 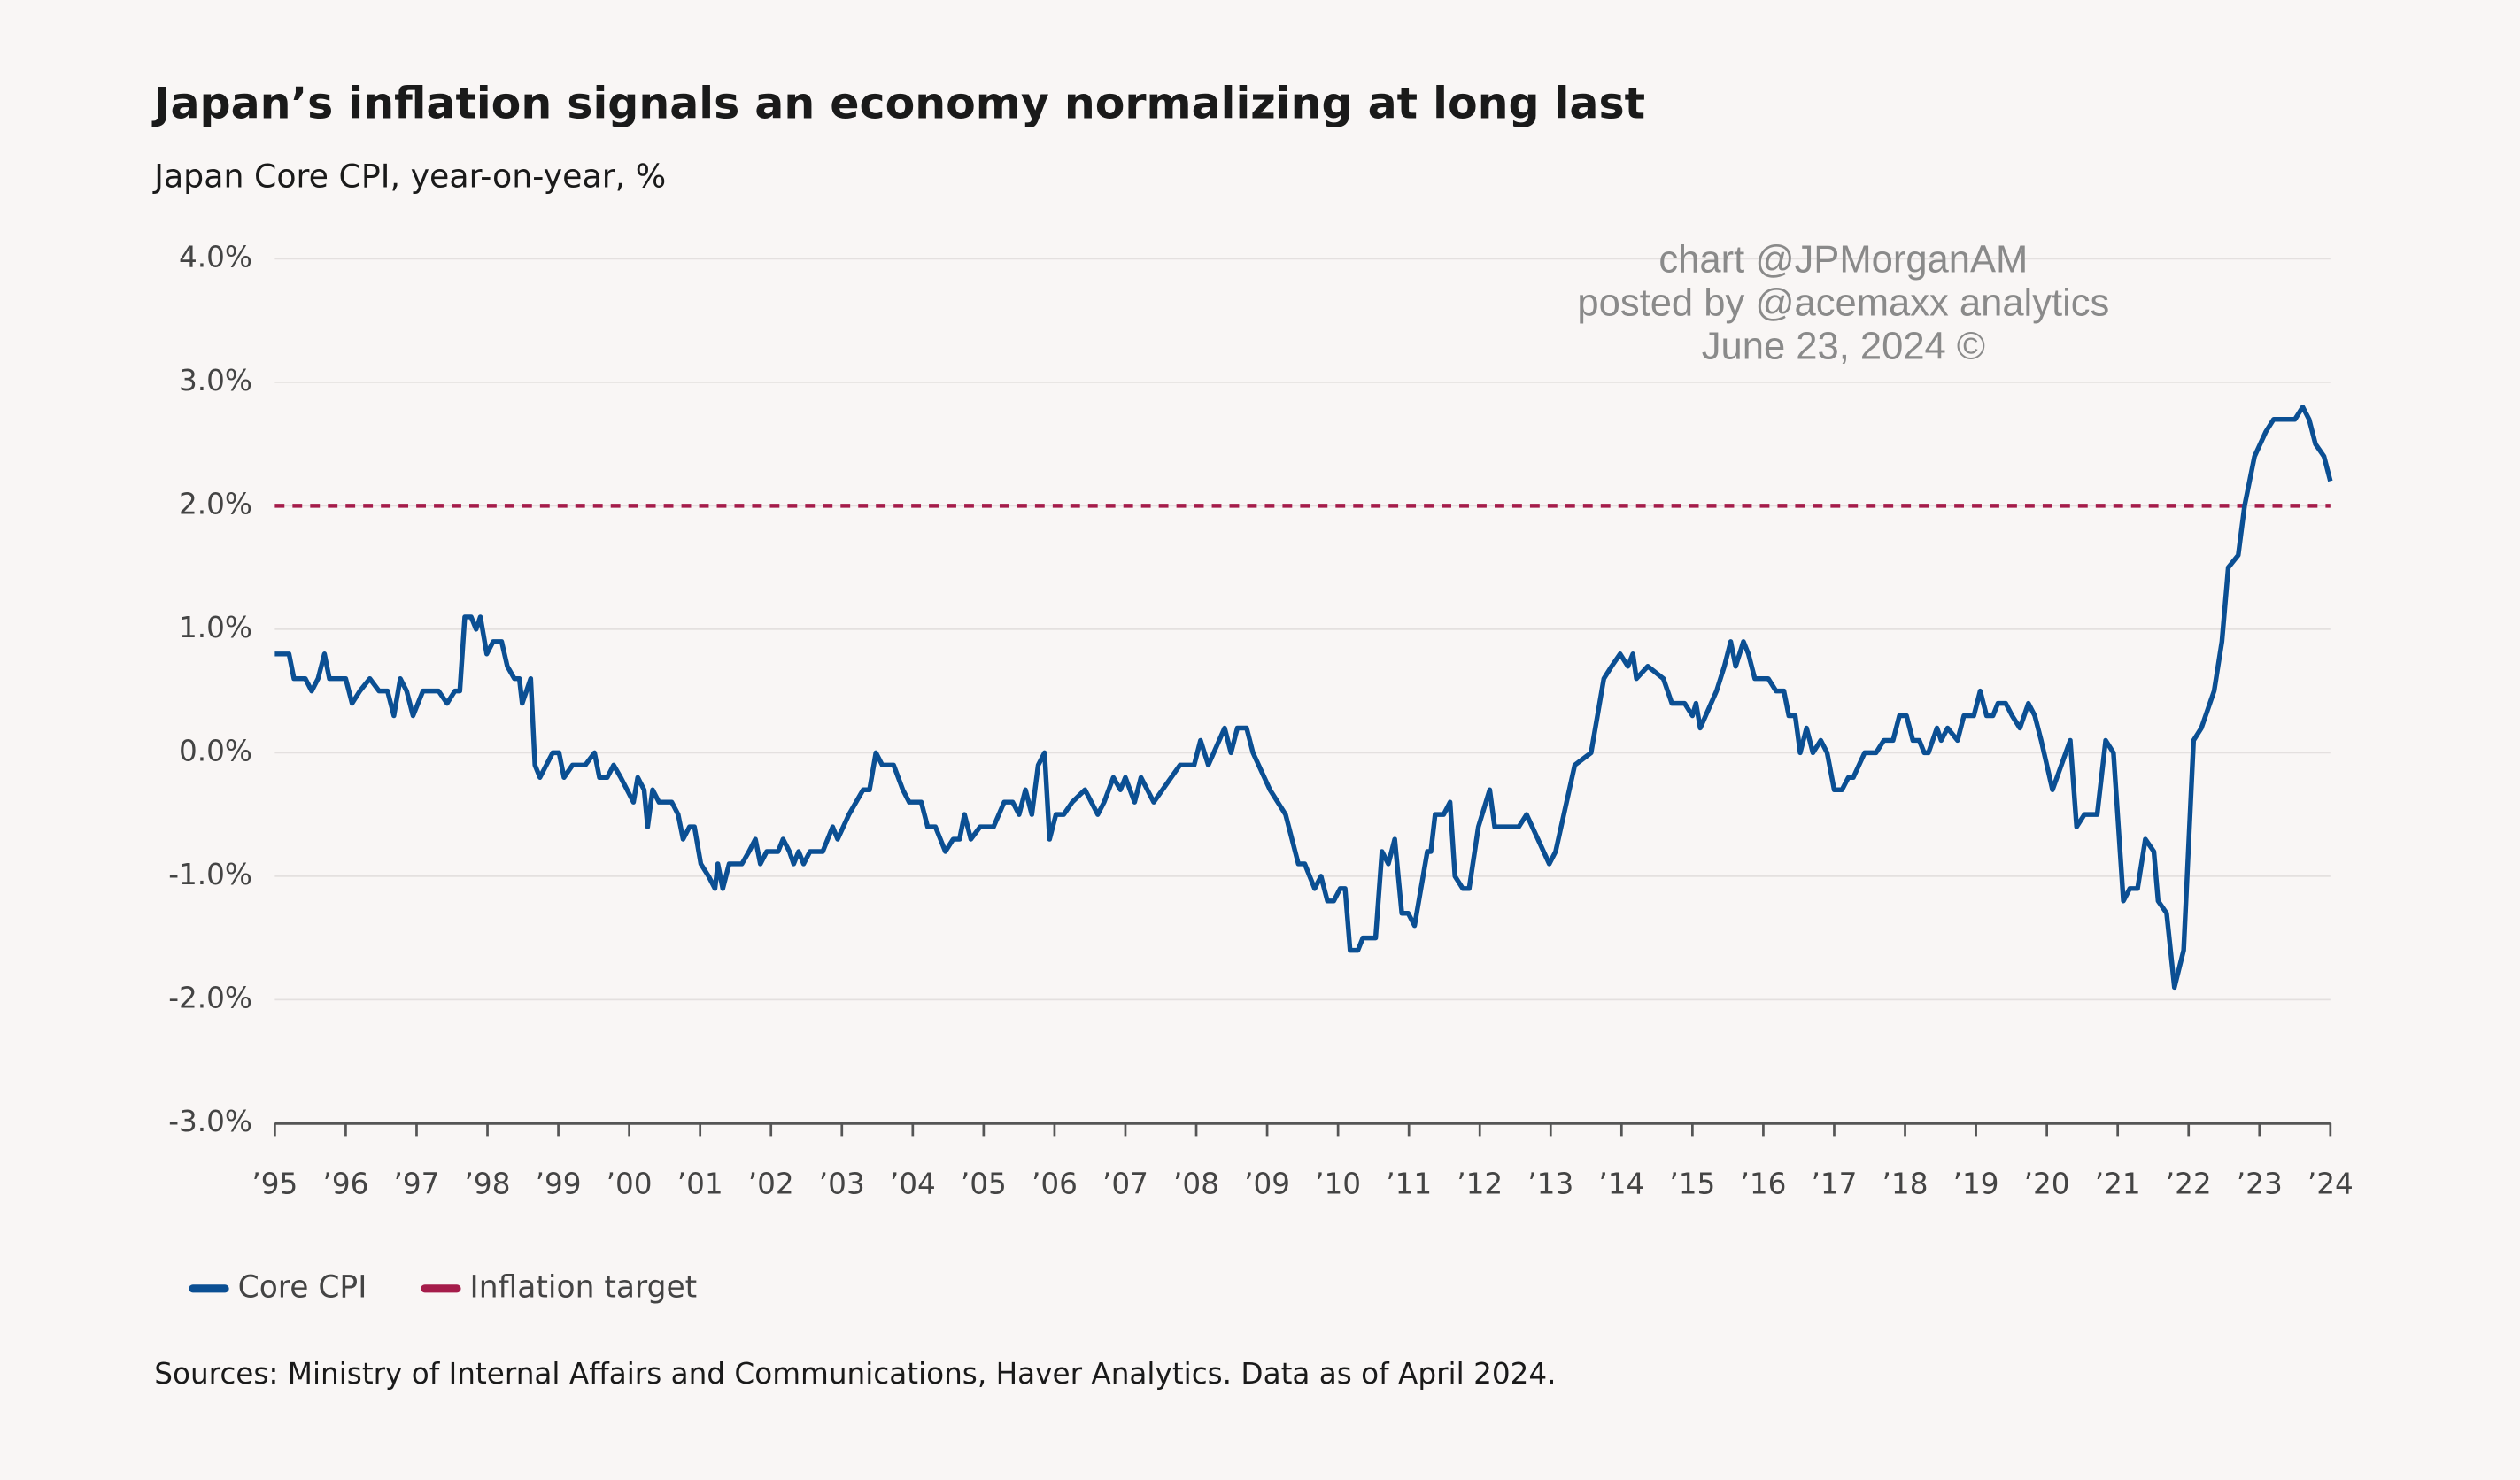 What do you see at coordinates (984, 1184) in the screenshot?
I see `x-tick-label: ’05` at bounding box center [984, 1184].